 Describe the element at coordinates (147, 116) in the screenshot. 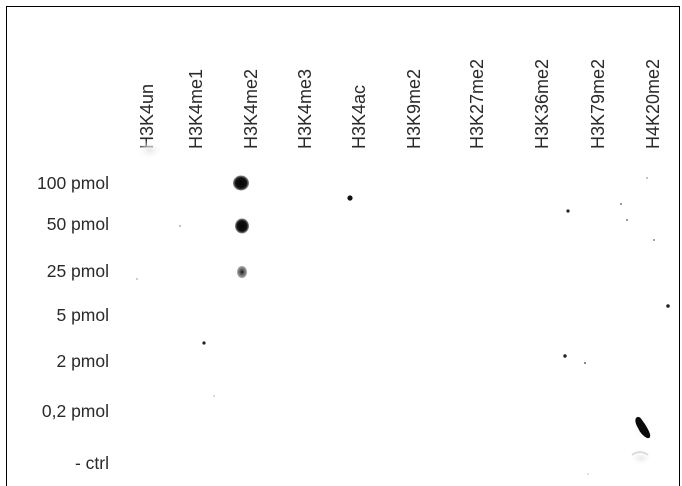

I see `column-label-h3k4un: H3K4un` at that location.